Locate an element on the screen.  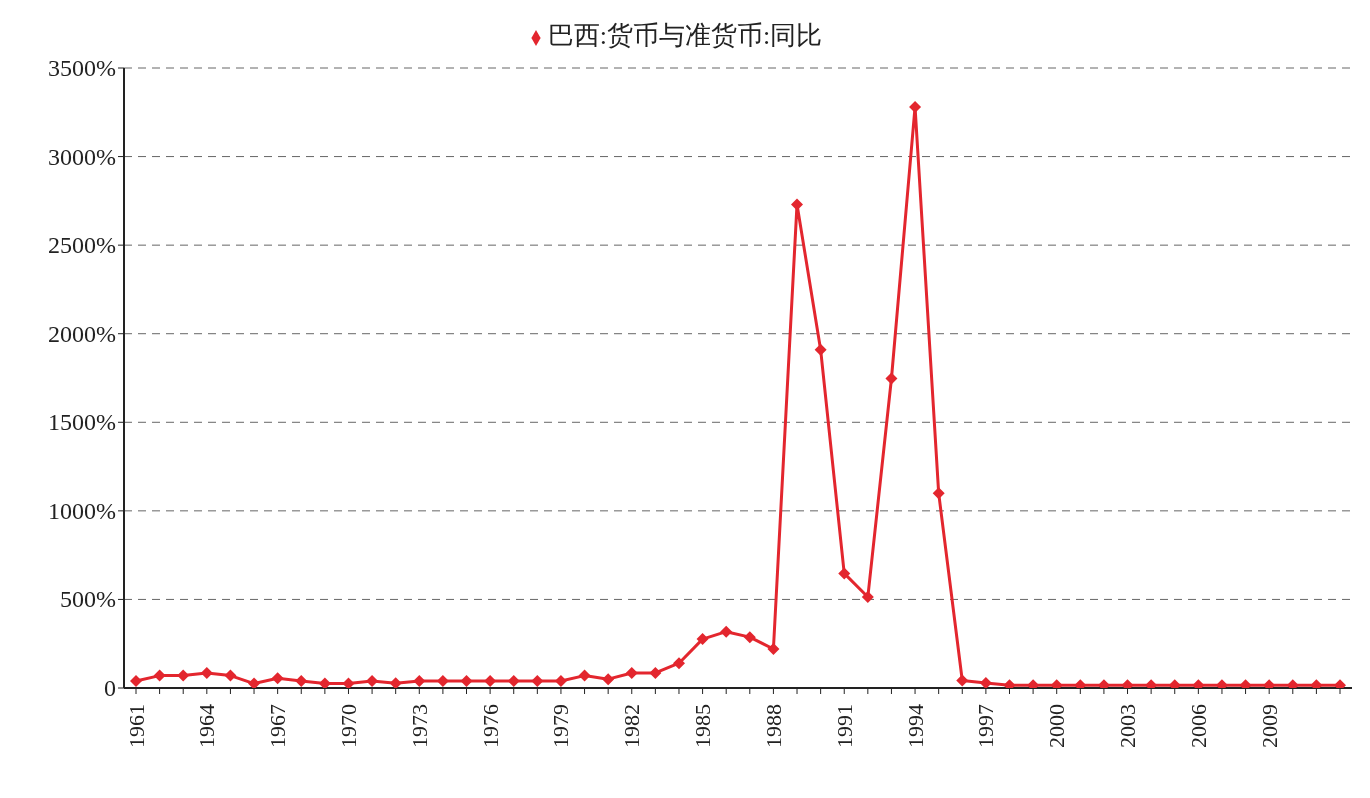
x-tick-label: 2009 is located at coordinates (1269, 726).